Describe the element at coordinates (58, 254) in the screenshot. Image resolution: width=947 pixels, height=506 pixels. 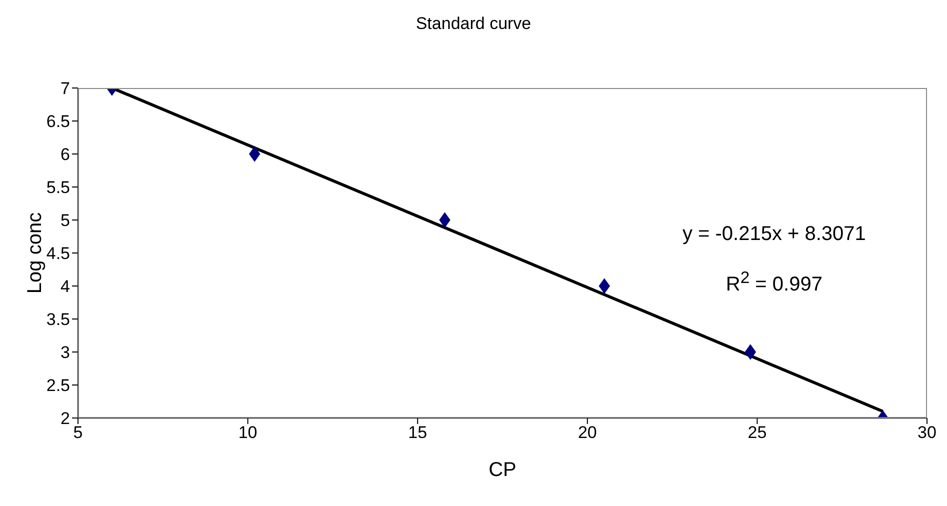
I see `y-tick-label: 4.5` at that location.